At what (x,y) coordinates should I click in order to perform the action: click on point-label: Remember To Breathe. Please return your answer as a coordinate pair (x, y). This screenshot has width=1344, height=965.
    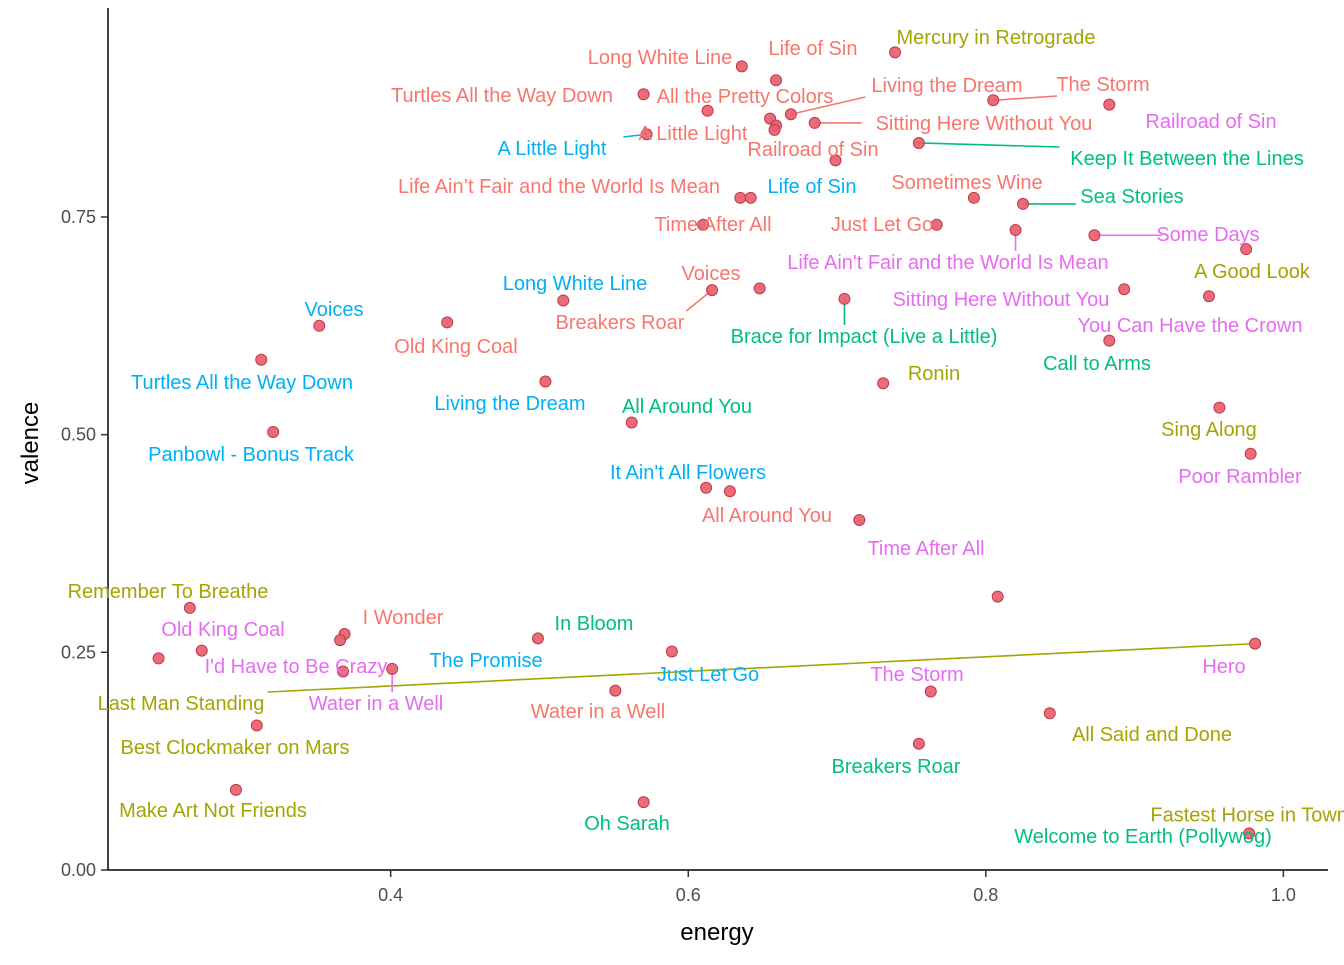
    Looking at the image, I should click on (168, 592).